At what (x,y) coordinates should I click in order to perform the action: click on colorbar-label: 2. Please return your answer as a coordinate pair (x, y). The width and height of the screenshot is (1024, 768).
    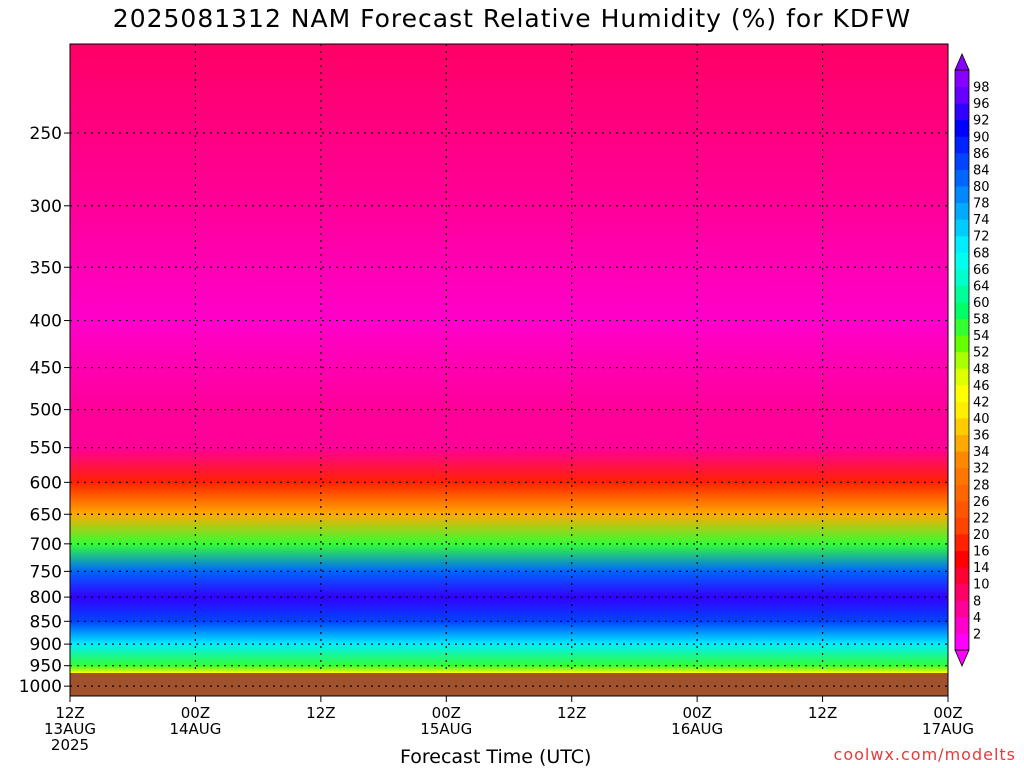
    Looking at the image, I should click on (977, 634).